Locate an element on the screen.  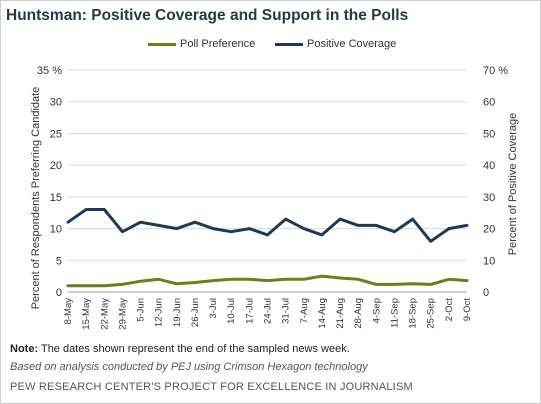
legend-swatch-poll-preference is located at coordinates (162, 44).